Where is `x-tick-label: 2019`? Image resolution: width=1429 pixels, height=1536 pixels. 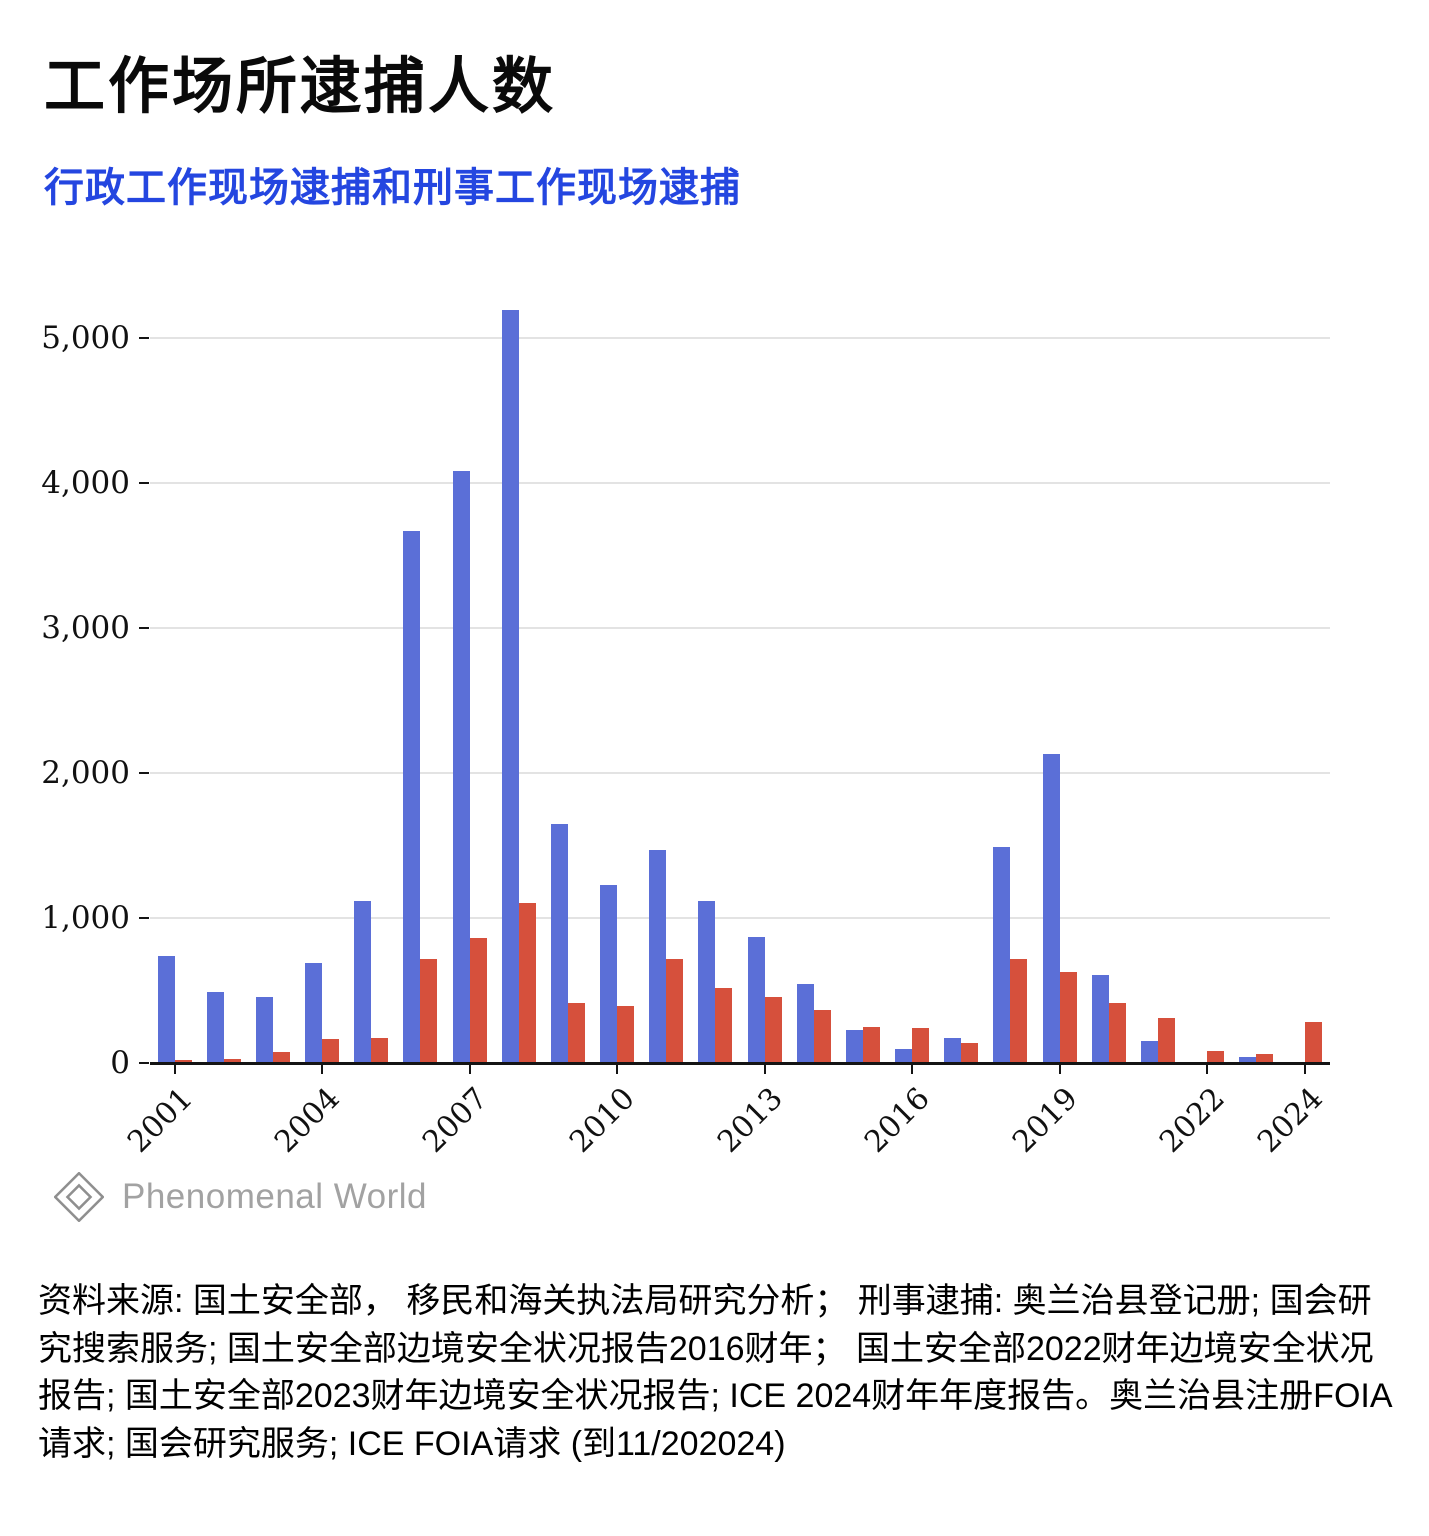 x-tick-label: 2019 is located at coordinates (1045, 1120).